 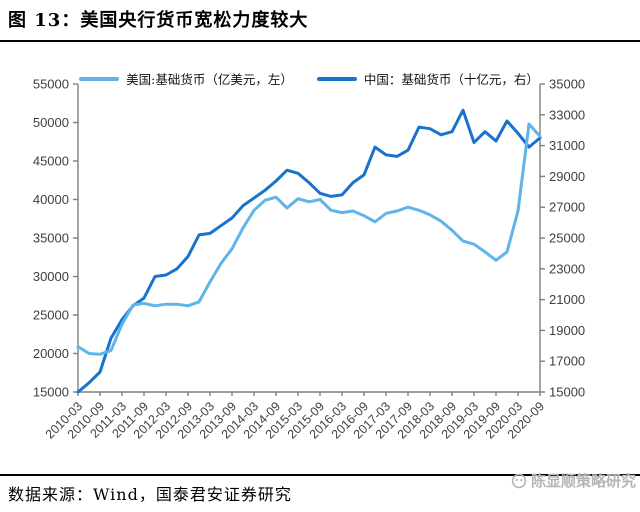 I want to click on svg-text: 17000, so click(x=567, y=361).